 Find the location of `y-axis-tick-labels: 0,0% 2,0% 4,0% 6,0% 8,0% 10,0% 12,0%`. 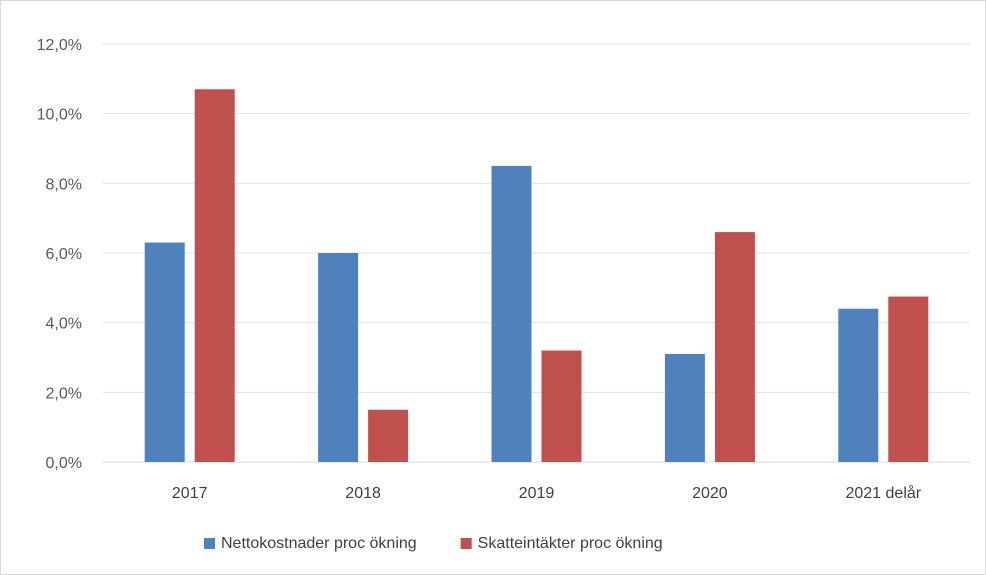

y-axis-tick-labels: 0,0% 2,0% 4,0% 6,0% 8,0% 10,0% 12,0% is located at coordinates (59, 254).